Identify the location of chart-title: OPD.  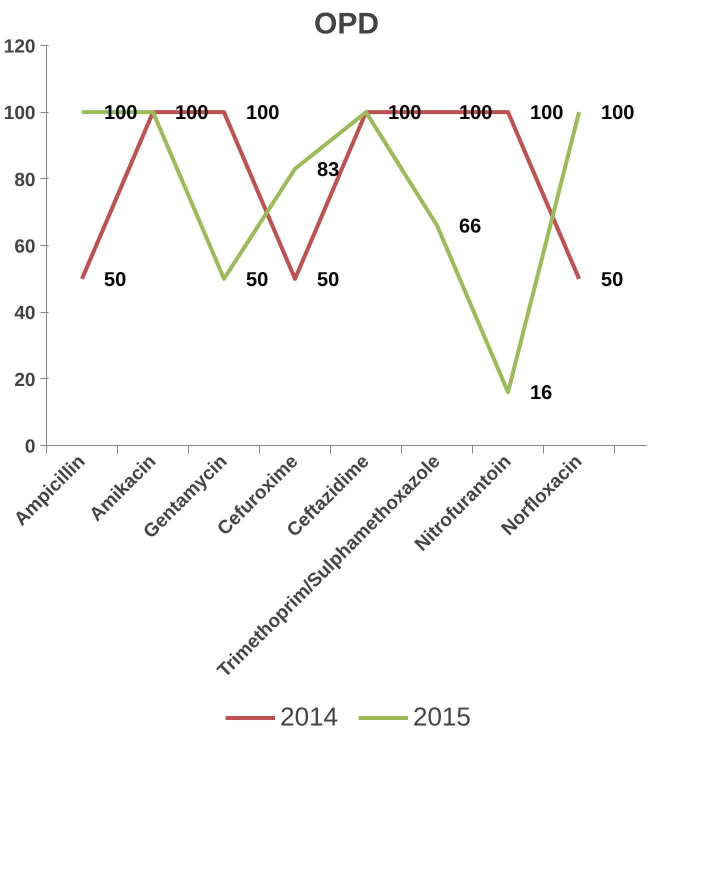
(347, 24).